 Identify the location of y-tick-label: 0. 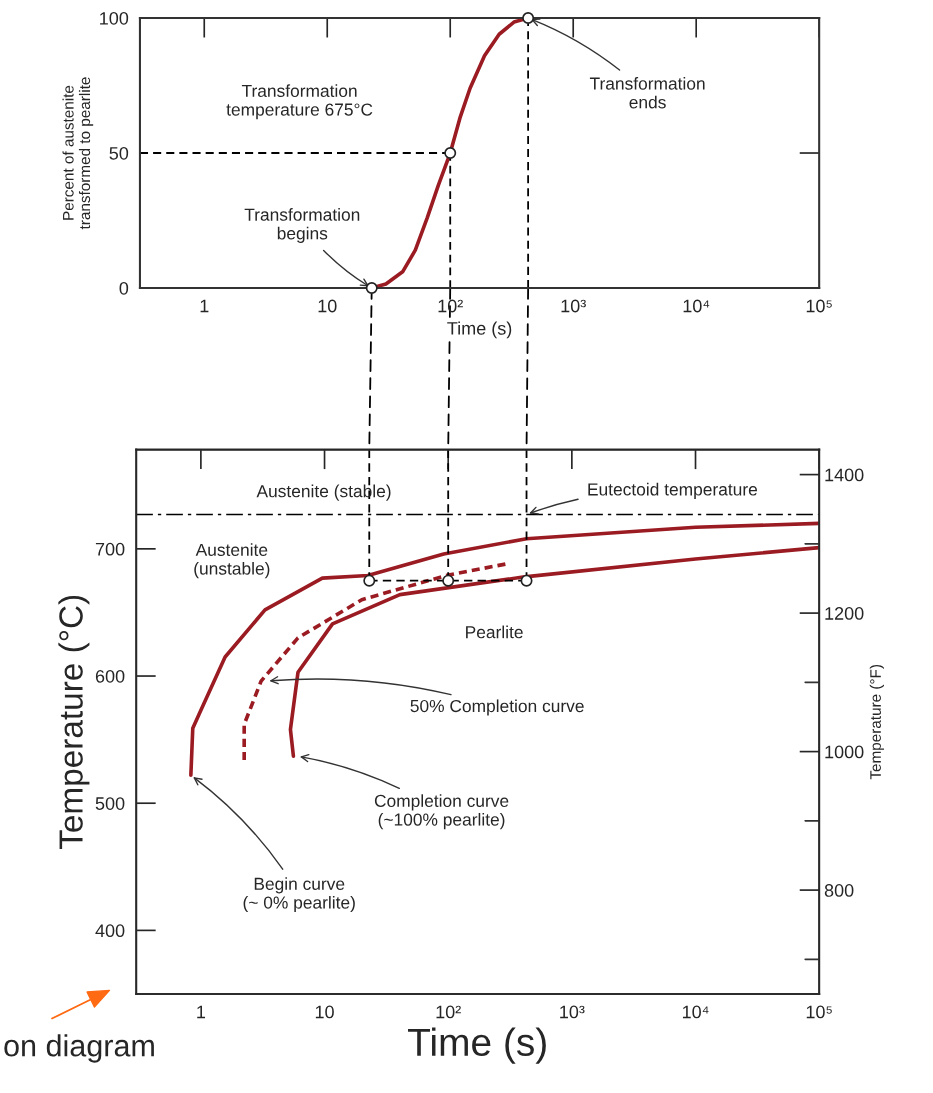
(124, 288).